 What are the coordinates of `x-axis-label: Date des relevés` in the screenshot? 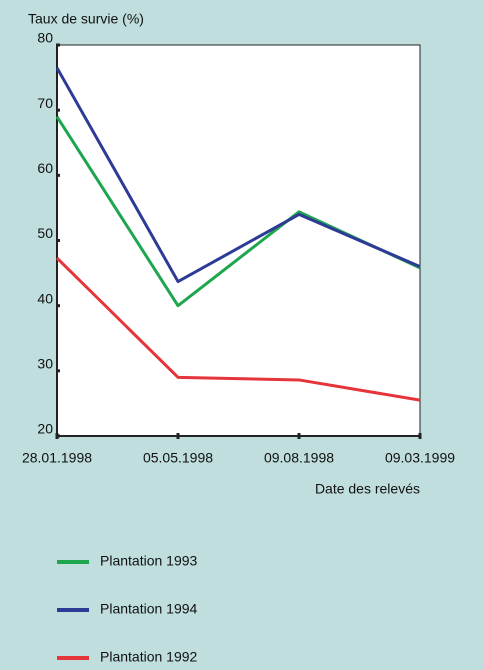 It's located at (367, 489).